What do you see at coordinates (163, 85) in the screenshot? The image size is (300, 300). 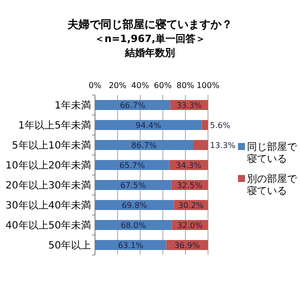 I see `x-tick-label: 60%` at bounding box center [163, 85].